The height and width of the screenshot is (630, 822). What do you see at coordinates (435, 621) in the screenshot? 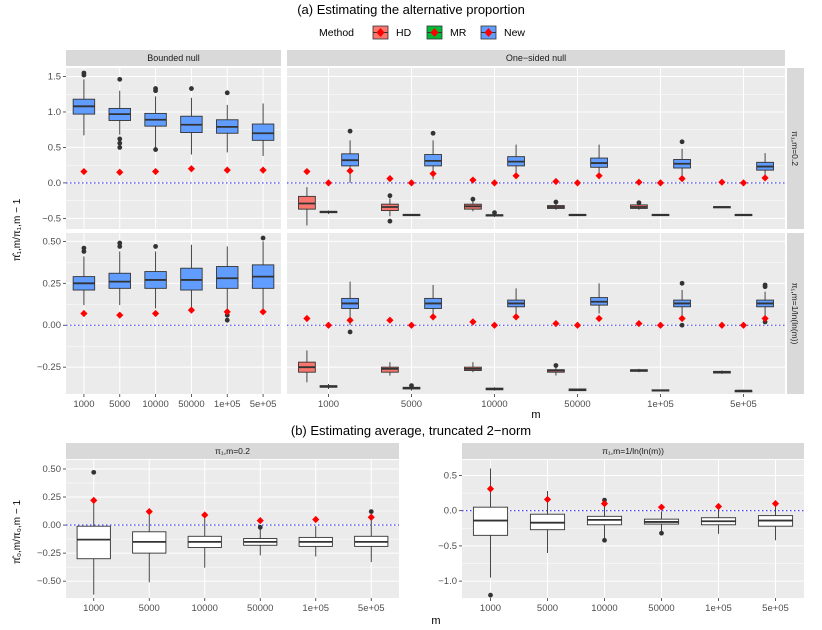
I see `xlabel-part-b: m` at bounding box center [435, 621].